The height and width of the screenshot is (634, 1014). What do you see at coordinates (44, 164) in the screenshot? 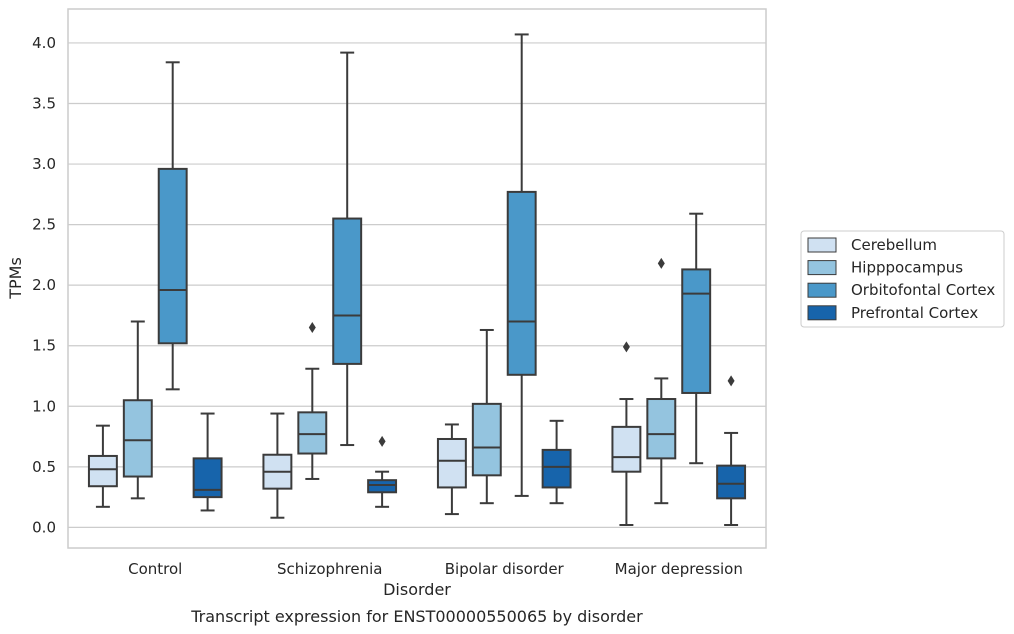
I see `y-tick-label: 3.0` at bounding box center [44, 164].